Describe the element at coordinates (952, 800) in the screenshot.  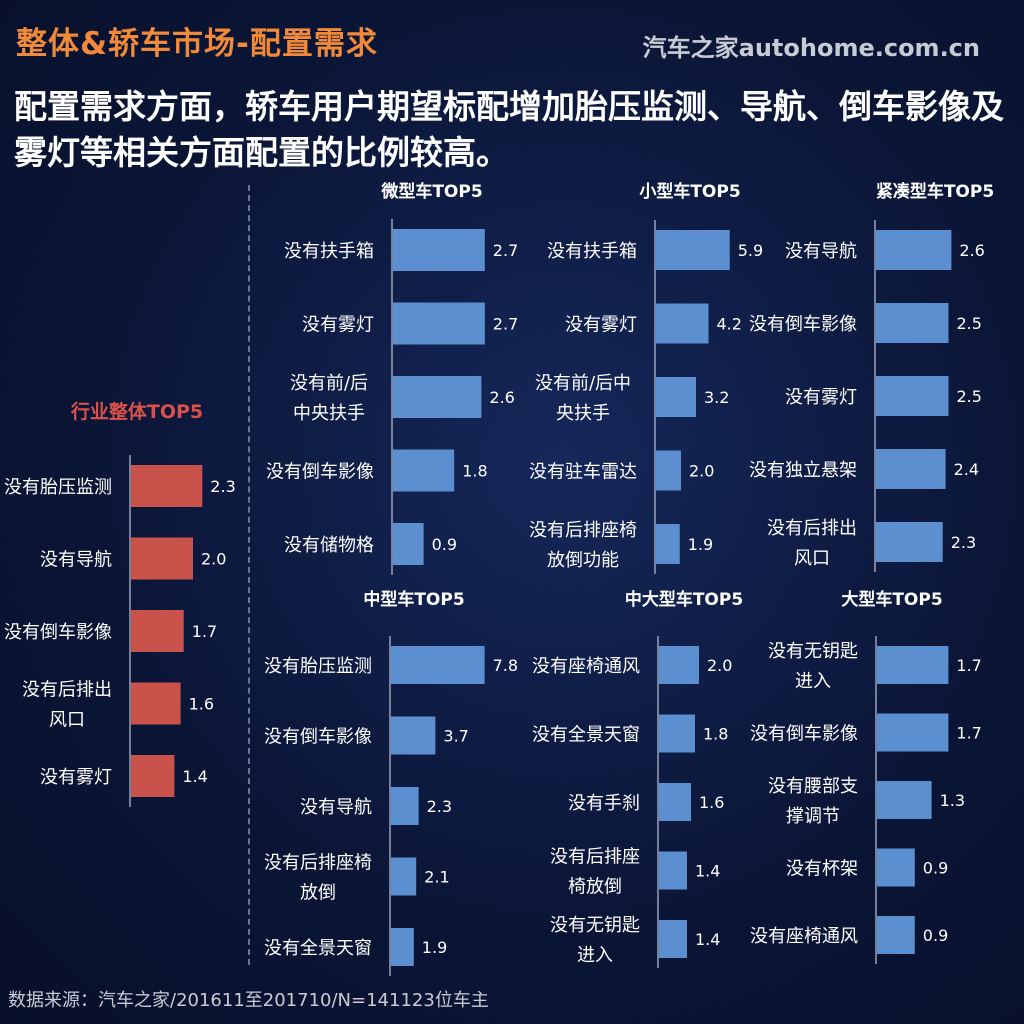
I see `data-label: 1.3` at that location.